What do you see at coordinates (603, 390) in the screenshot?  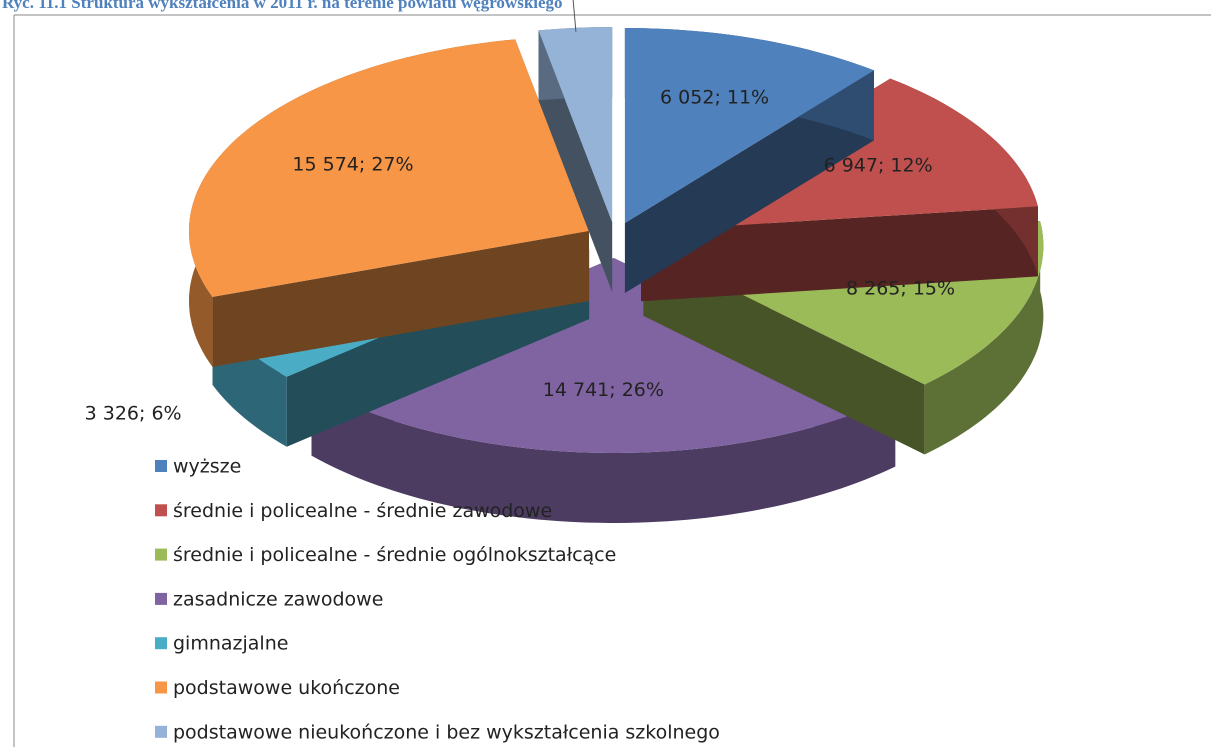 I see `data-label: 14 741; 26%` at bounding box center [603, 390].